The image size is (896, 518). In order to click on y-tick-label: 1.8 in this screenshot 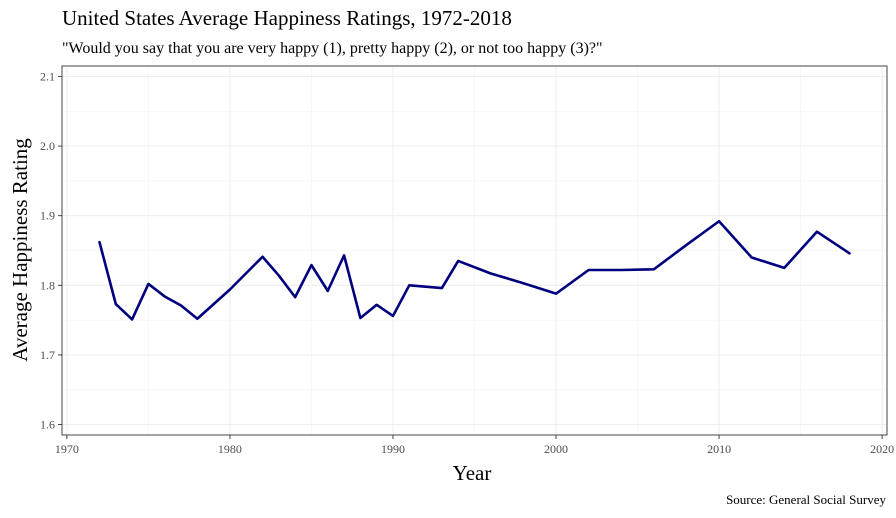, I will do `click(47, 285)`.